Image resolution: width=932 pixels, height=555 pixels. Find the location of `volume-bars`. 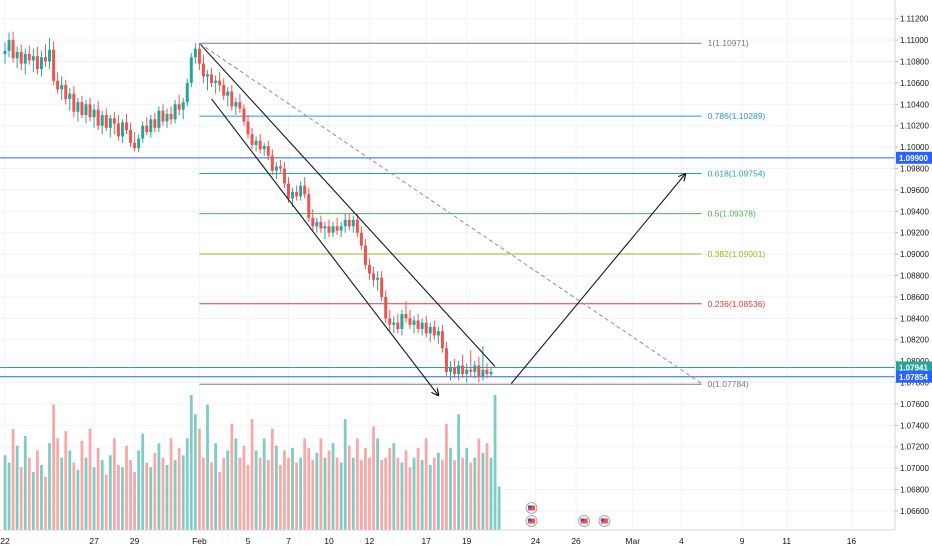

volume-bars is located at coordinates (252, 462).